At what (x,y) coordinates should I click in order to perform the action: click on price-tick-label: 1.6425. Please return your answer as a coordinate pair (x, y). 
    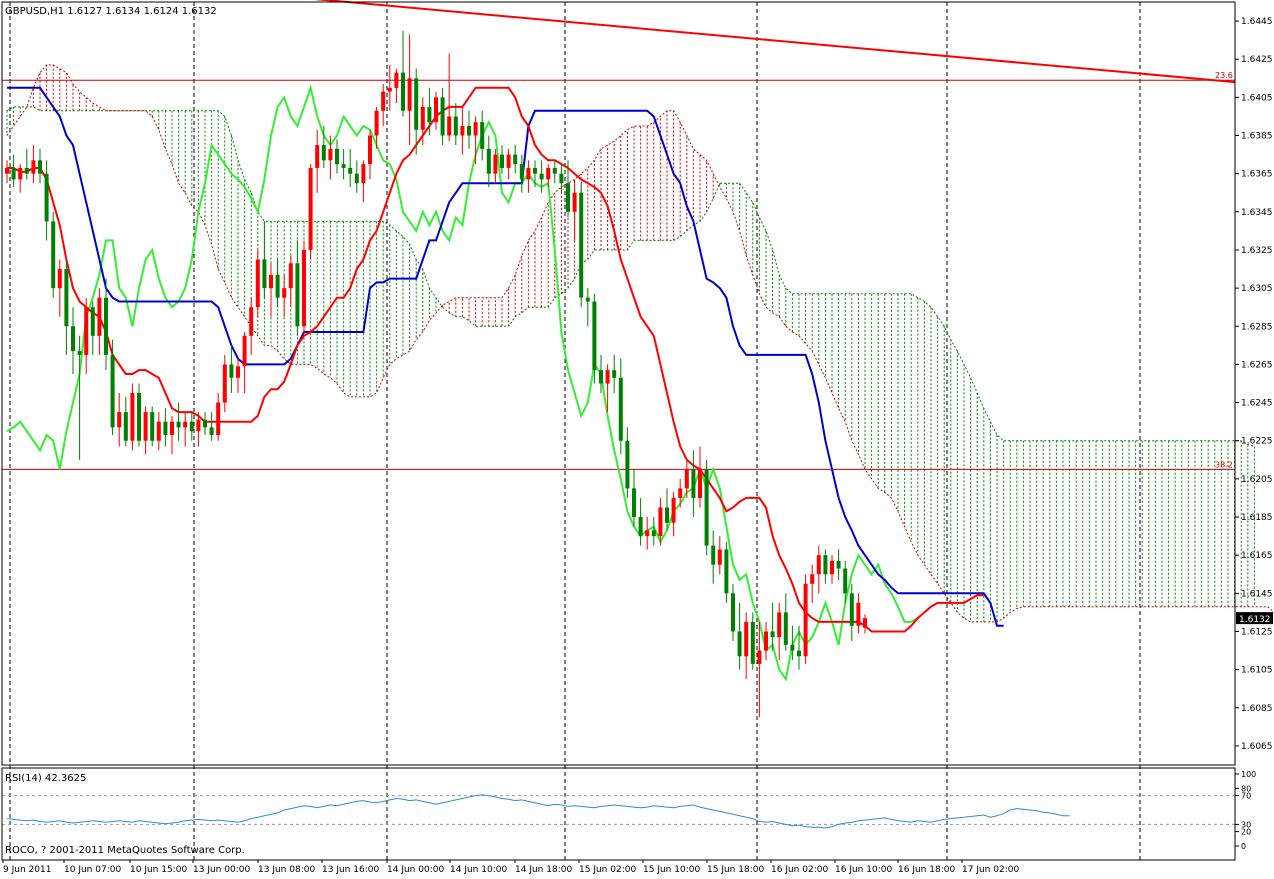
    Looking at the image, I should click on (1257, 60).